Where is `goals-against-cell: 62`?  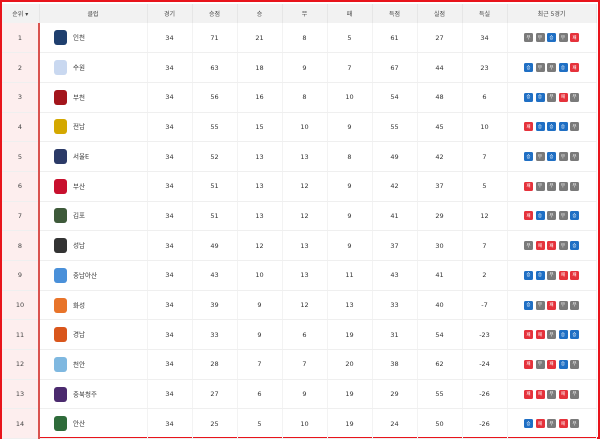
goals-against-cell: 62 is located at coordinates (440, 364).